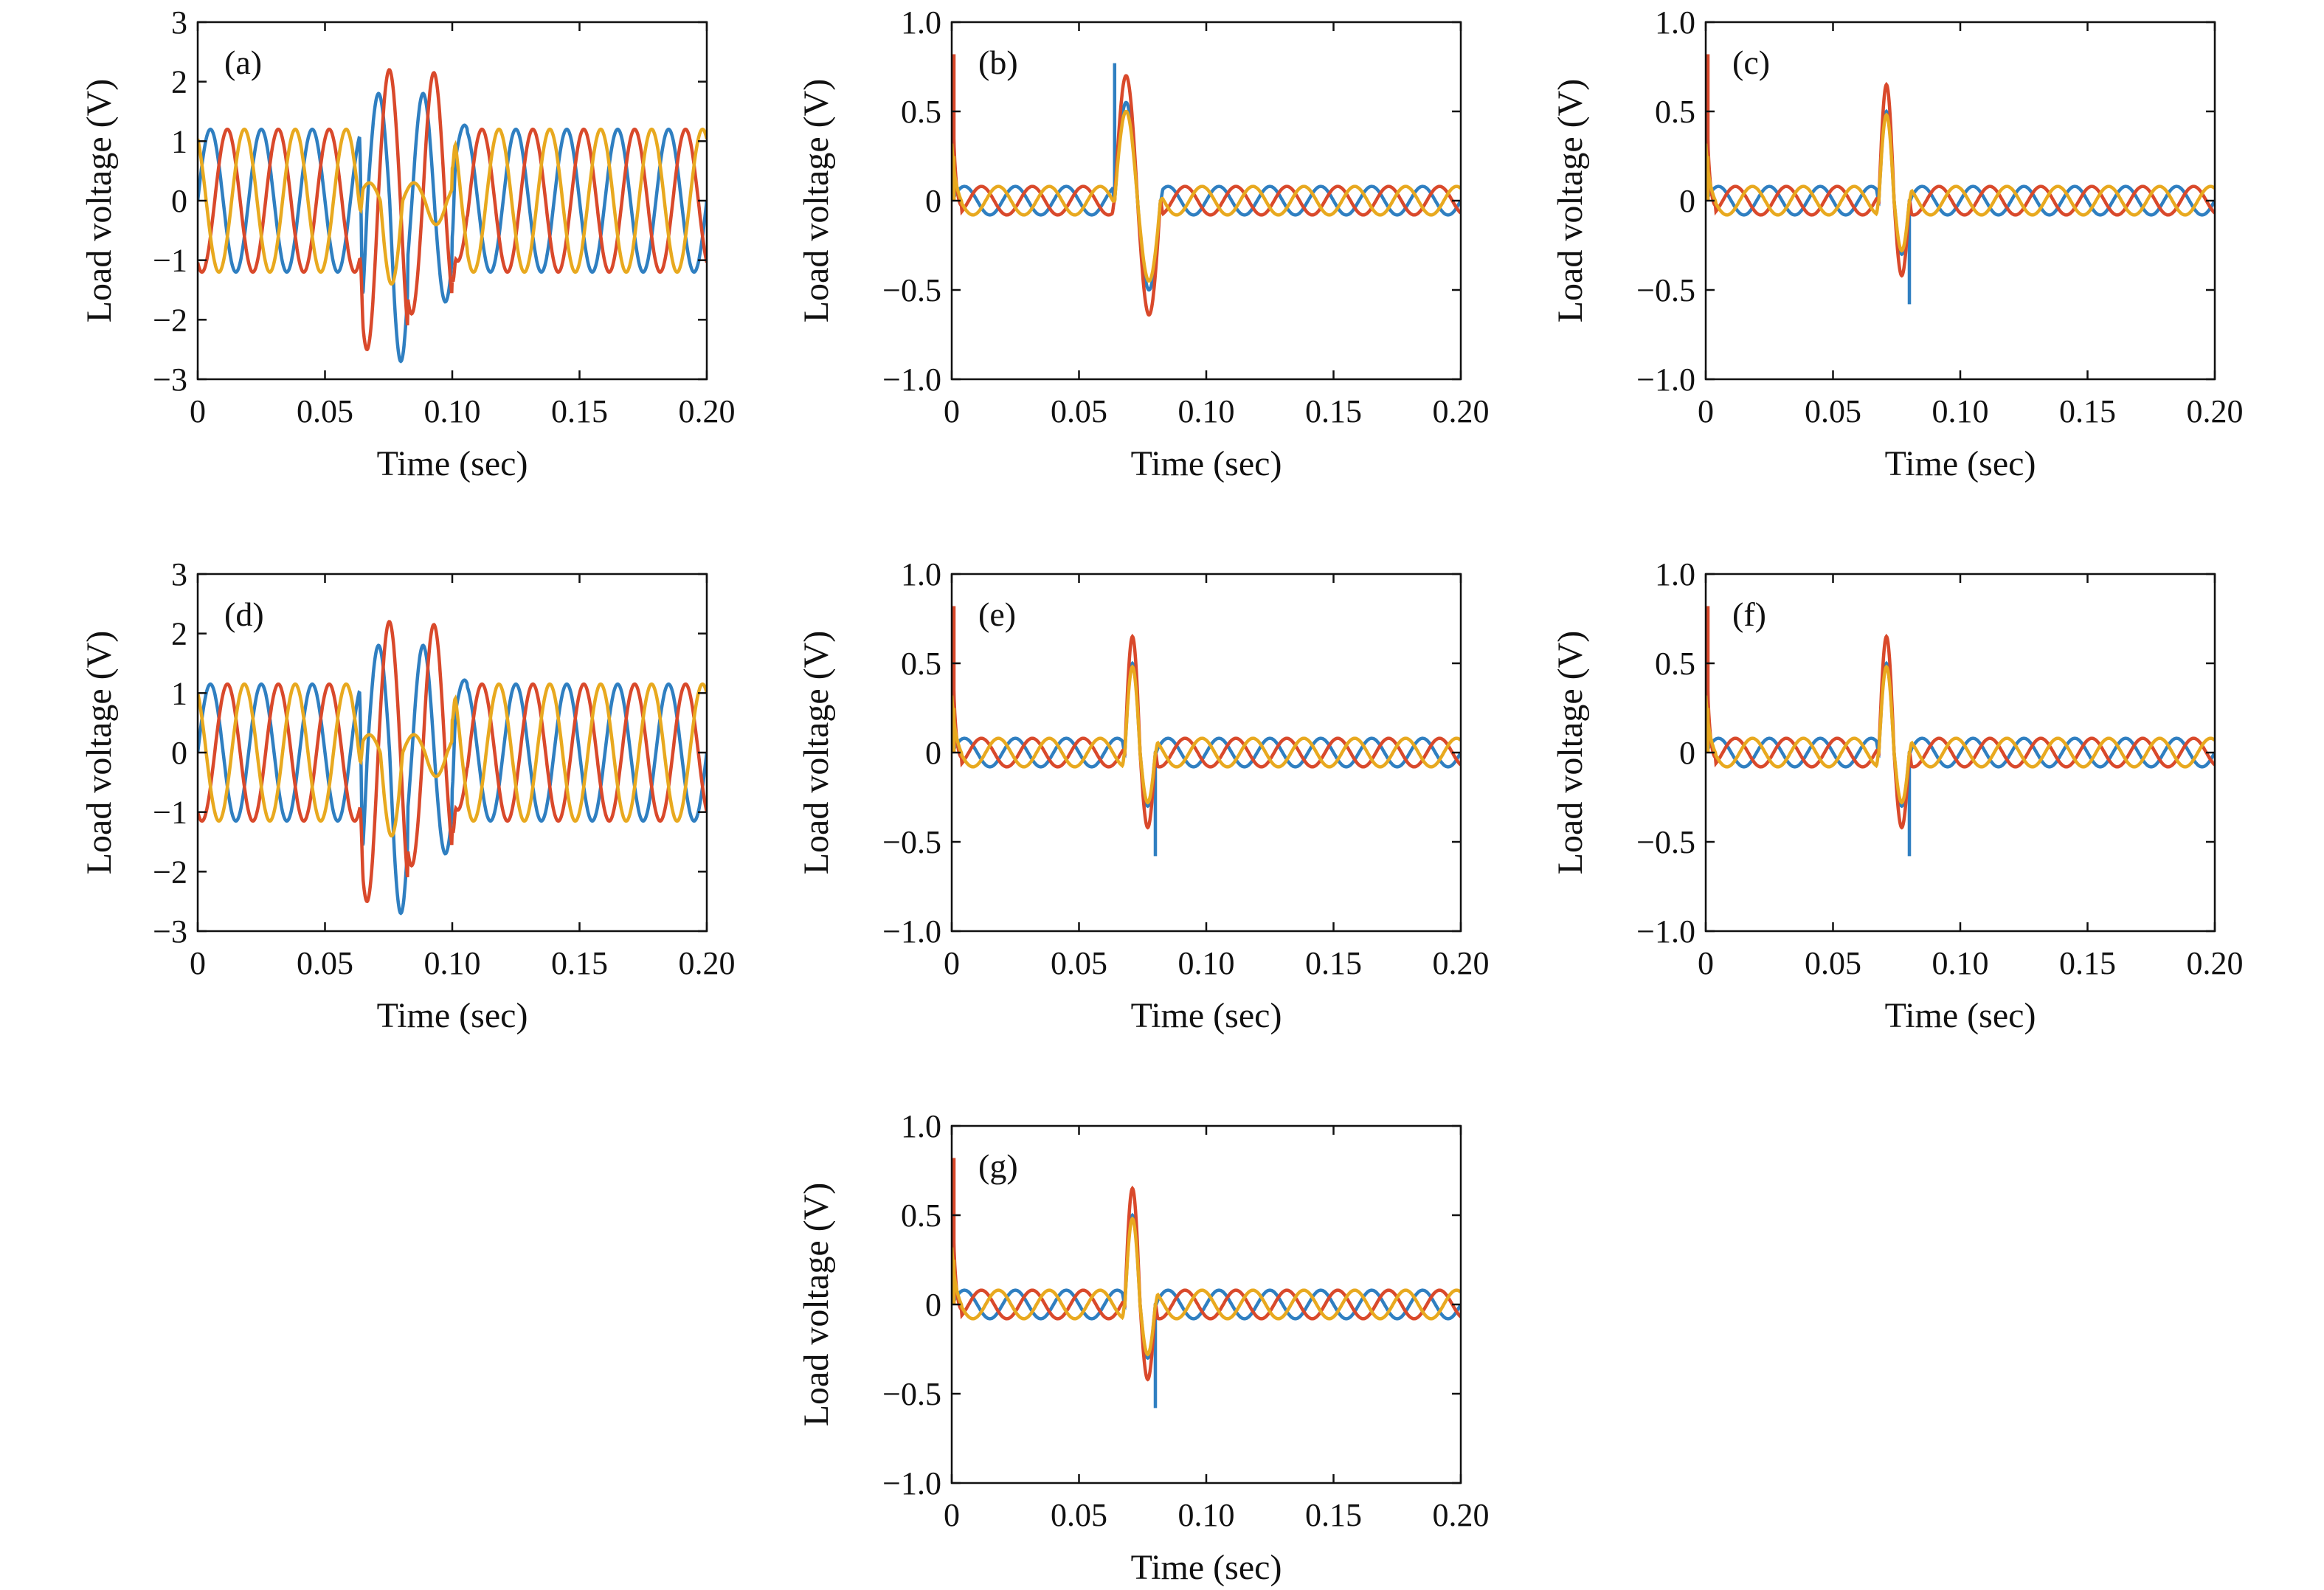  I want to click on panel-label: (g), so click(998, 1166).